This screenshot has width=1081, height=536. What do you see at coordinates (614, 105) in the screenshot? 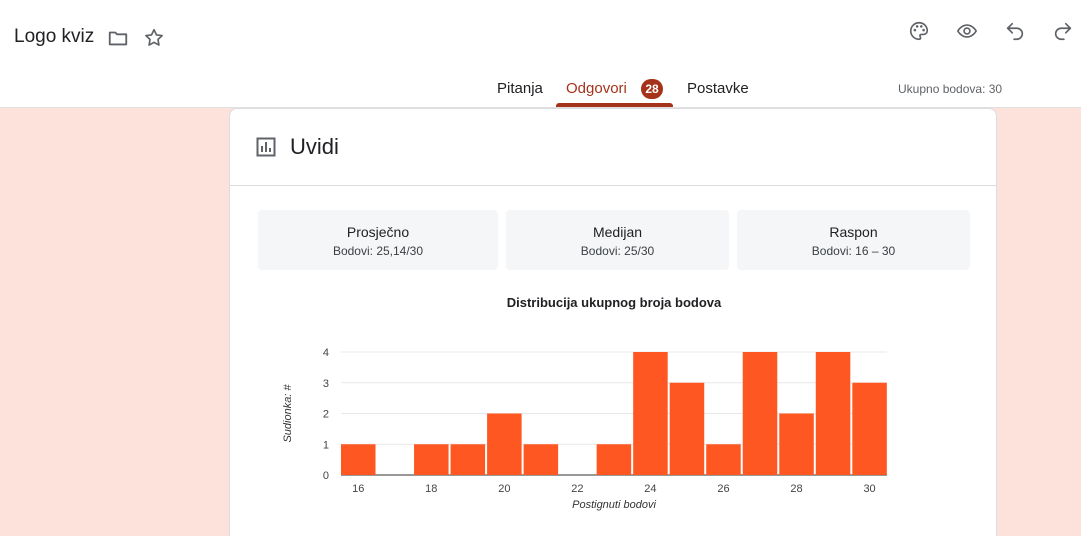
I see `active-tab-indicator` at bounding box center [614, 105].